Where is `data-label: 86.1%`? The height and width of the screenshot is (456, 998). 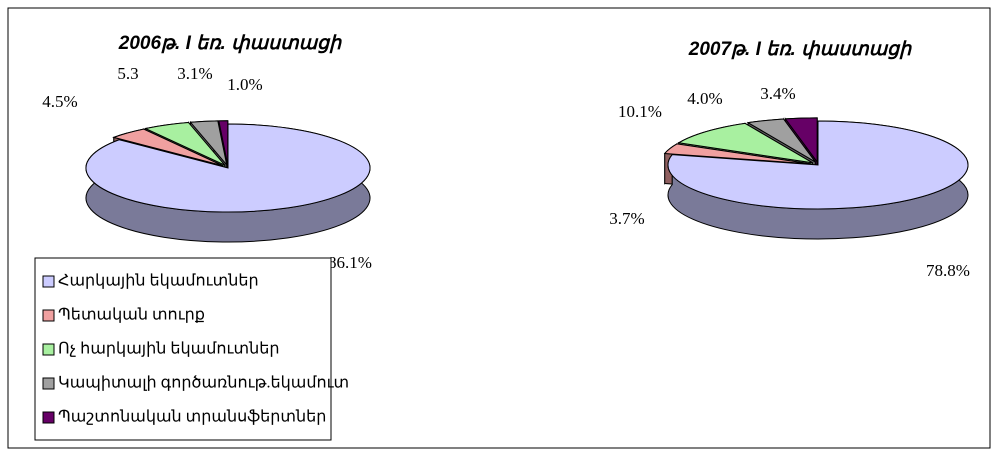 data-label: 86.1% is located at coordinates (350, 262).